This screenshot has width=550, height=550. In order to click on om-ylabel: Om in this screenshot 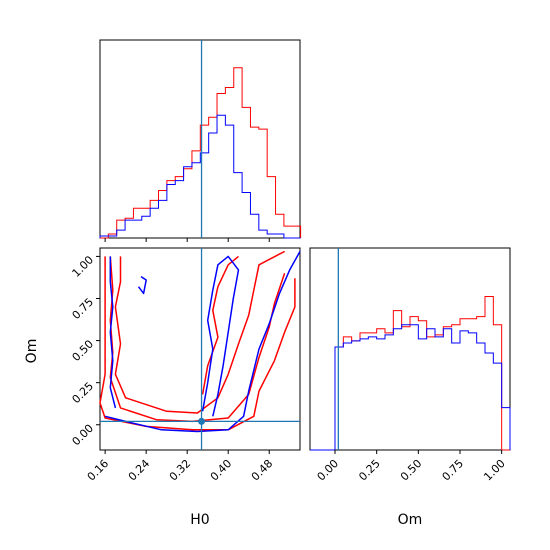, I will do `click(32, 351)`.